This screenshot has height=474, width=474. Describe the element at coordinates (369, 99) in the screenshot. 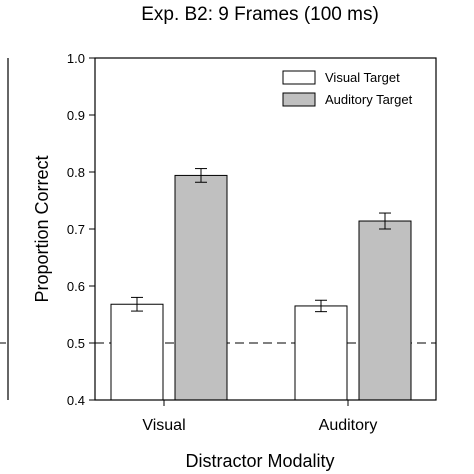

I see `legend-label-auditory-target: Auditory Target` at that location.